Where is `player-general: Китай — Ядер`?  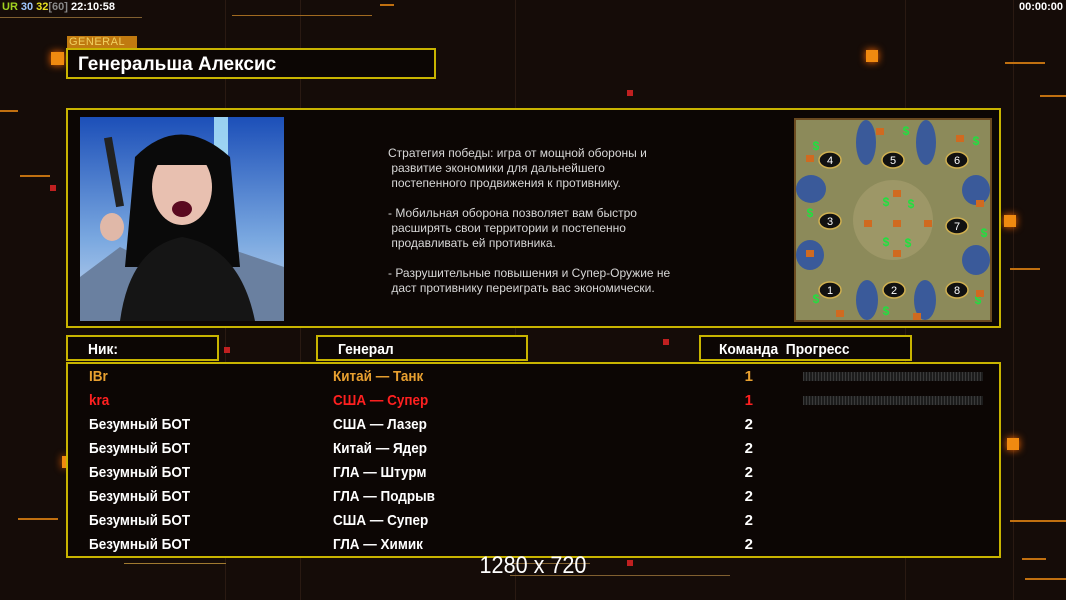
player-general: Китай — Ядер is located at coordinates (380, 448).